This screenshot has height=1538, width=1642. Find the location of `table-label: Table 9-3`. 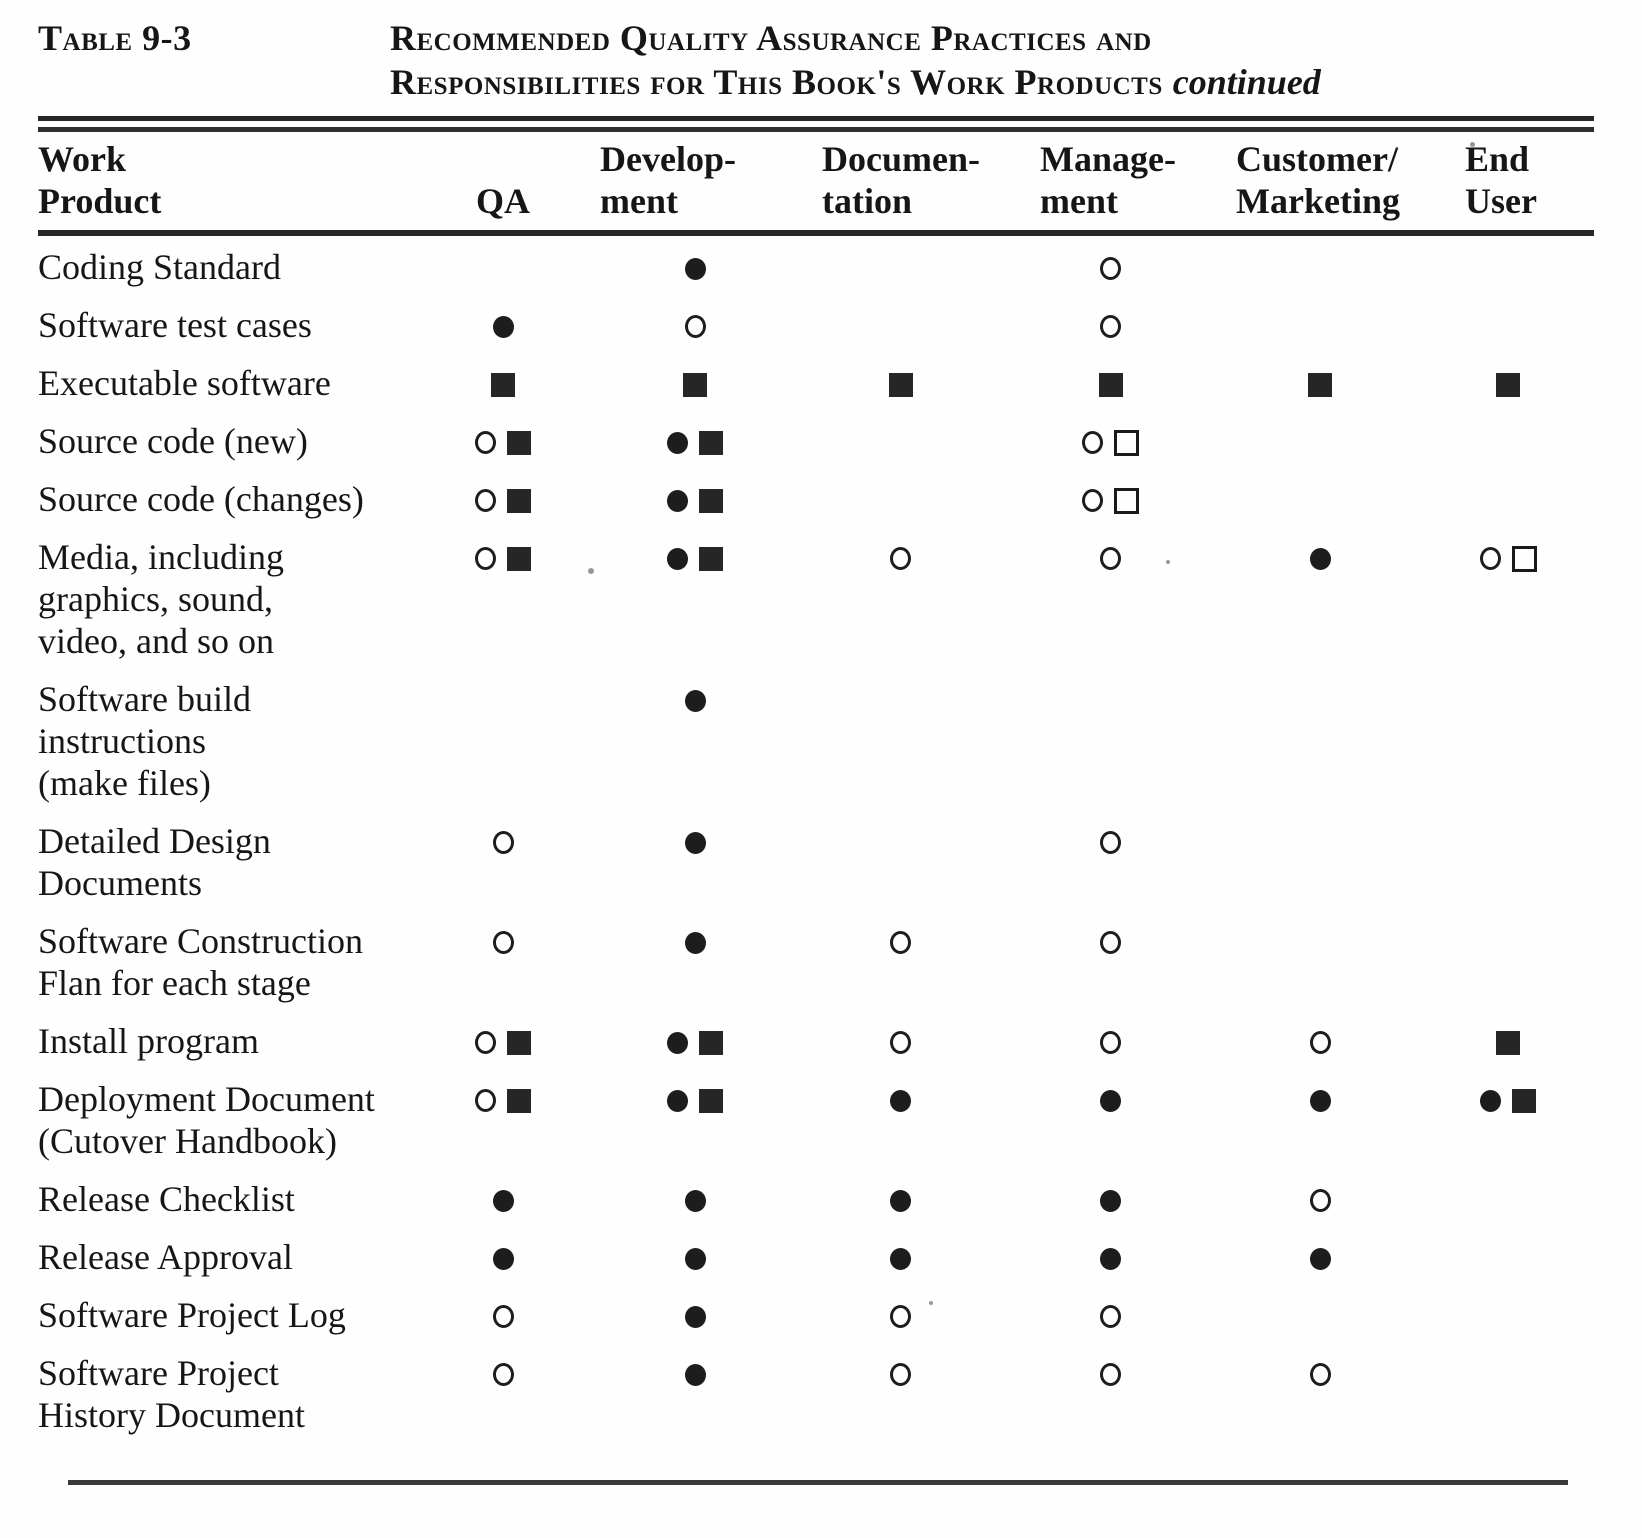

table-label: Table 9-3 is located at coordinates (115, 38).